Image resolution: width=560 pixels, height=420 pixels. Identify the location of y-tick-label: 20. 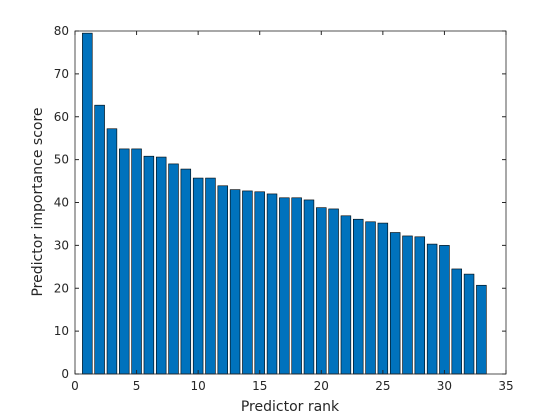
(61, 288).